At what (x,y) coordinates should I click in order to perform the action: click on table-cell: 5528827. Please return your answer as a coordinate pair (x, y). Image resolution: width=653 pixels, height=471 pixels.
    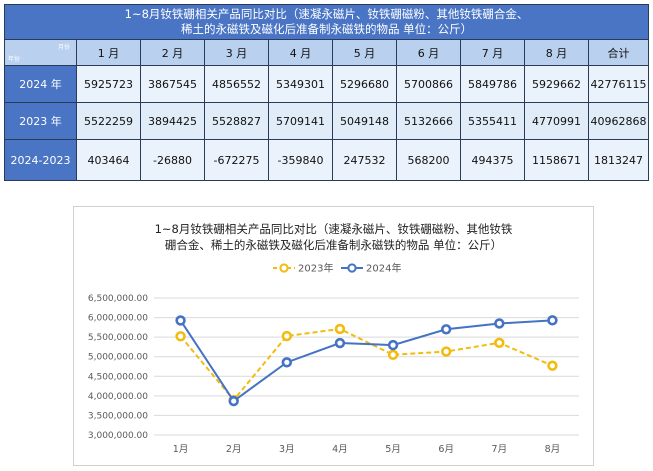
    Looking at the image, I should click on (236, 121).